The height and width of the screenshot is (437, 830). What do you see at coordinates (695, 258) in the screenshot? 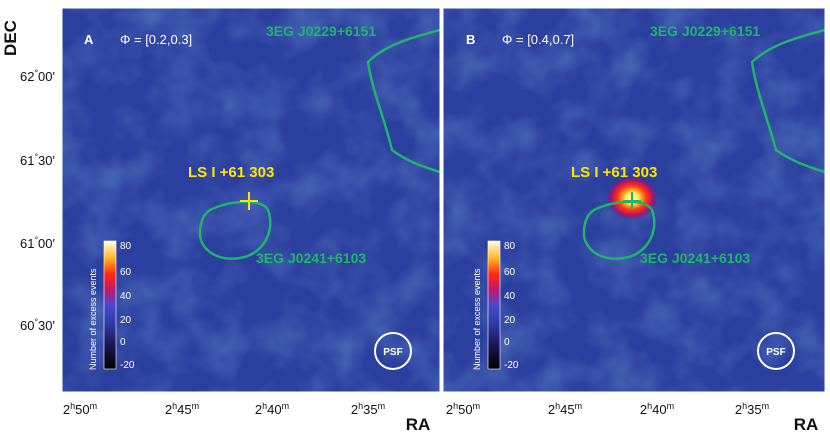
I see `panel-b-source-lower: 3EG J0241+6103` at bounding box center [695, 258].